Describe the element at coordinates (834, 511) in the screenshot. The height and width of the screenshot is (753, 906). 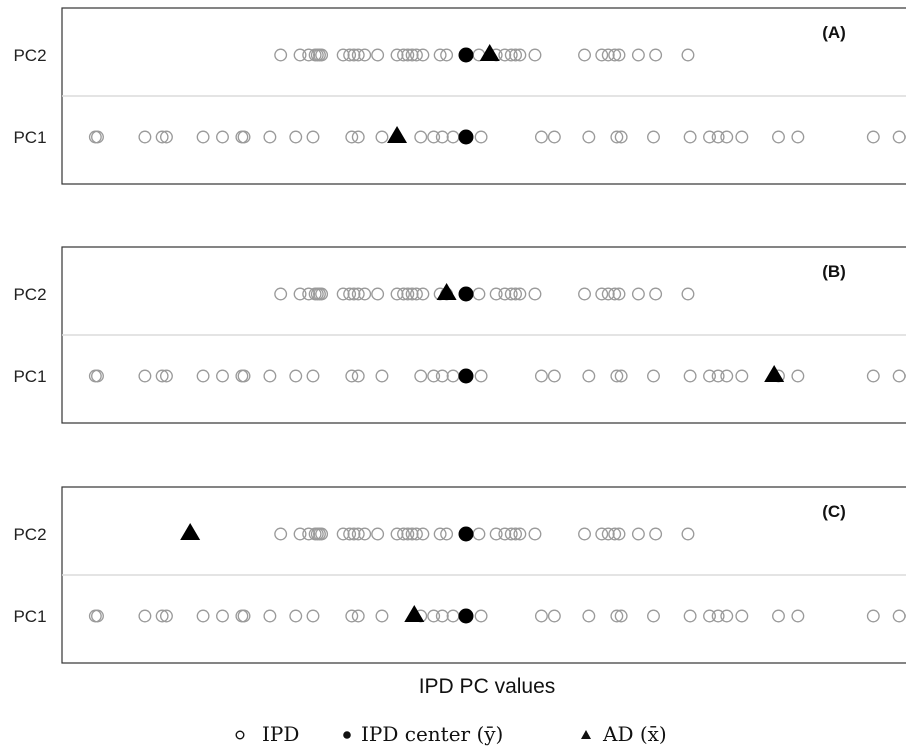
I see `panel-tag: (C)` at that location.